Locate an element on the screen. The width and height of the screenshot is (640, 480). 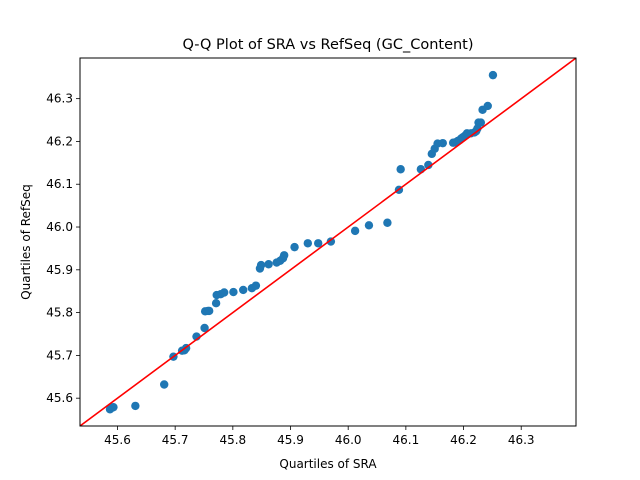
x-tick-label: 46.2 is located at coordinates (463, 440).